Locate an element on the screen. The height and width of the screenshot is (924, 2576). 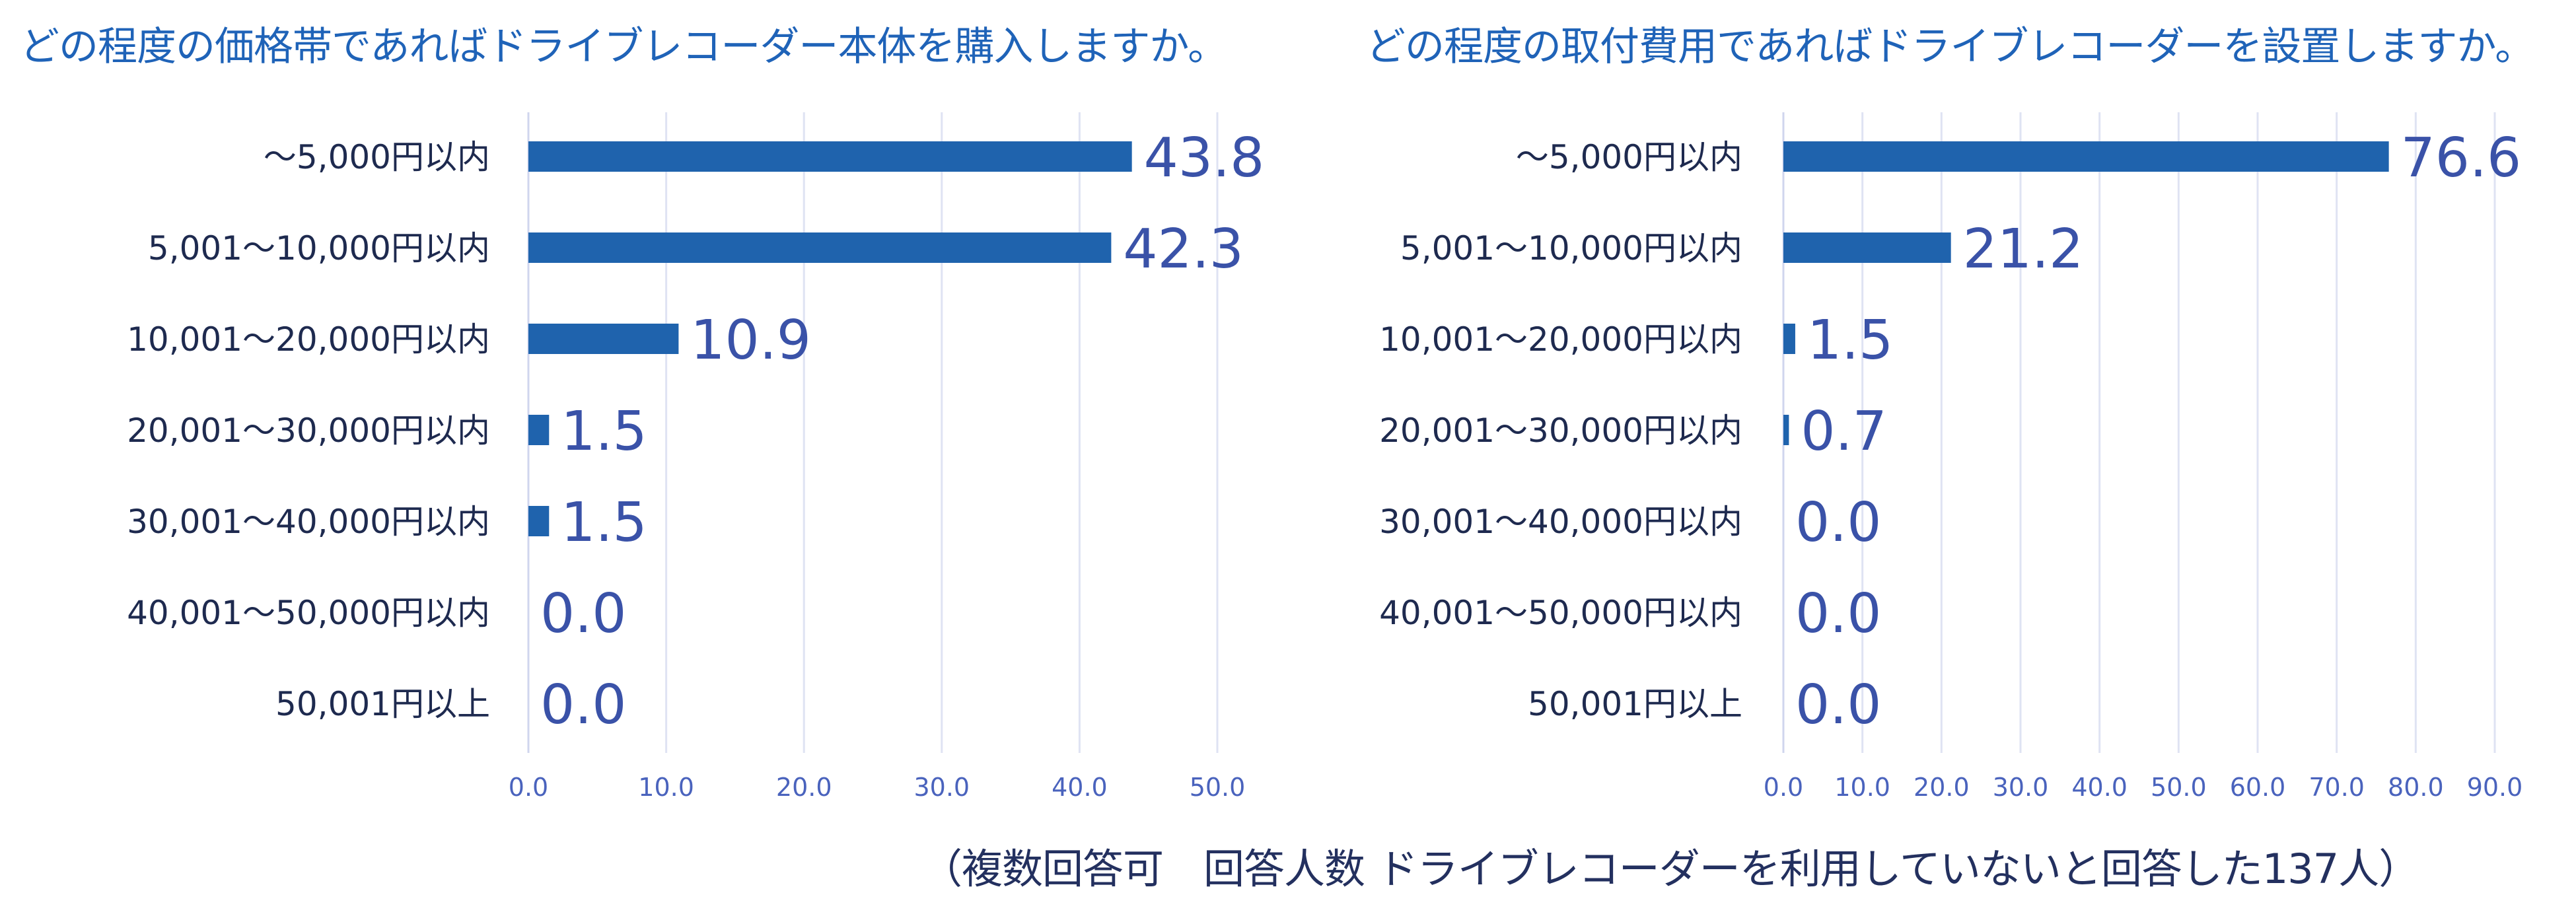
x-tick-label: 90.0 is located at coordinates (2495, 788).